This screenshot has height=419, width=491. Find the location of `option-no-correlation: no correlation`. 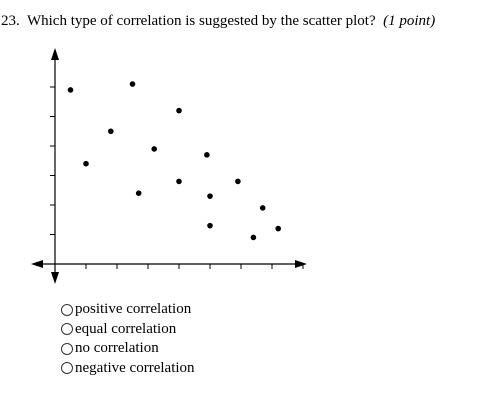

option-no-correlation: no correlation is located at coordinates (127, 349).